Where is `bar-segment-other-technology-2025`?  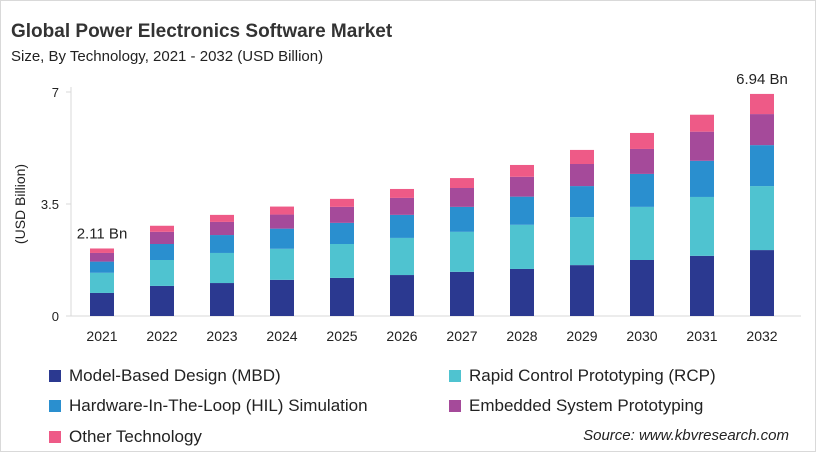
bar-segment-other-technology-2025 is located at coordinates (342, 202).